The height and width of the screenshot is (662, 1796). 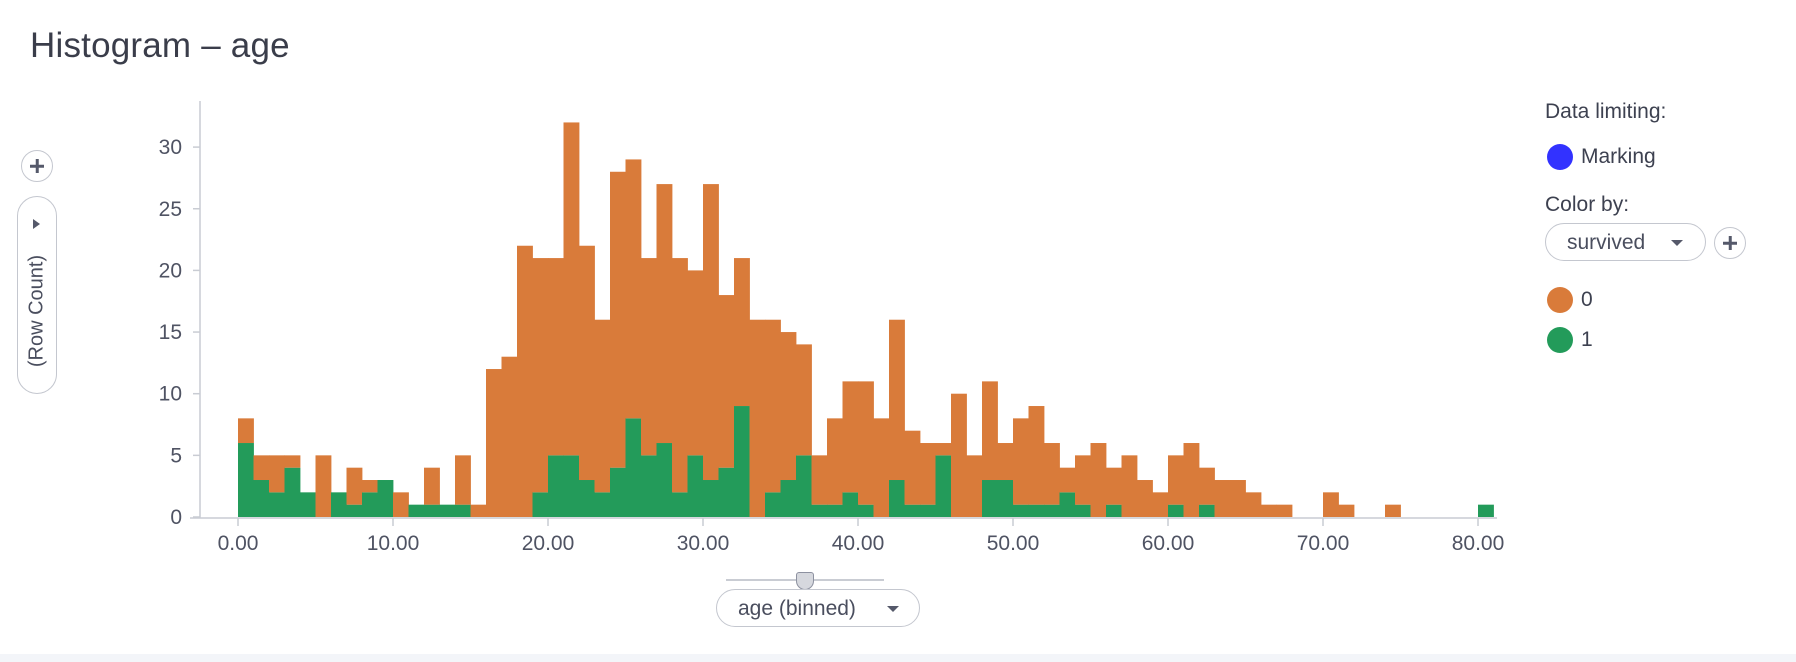 What do you see at coordinates (1618, 156) in the screenshot?
I see `marking-label: Marking` at bounding box center [1618, 156].